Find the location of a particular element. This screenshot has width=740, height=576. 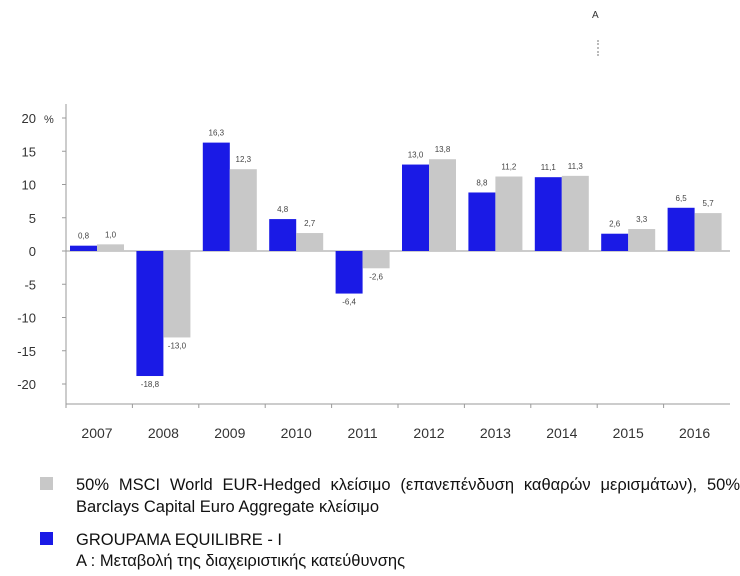

bar-fund-2012 is located at coordinates (415, 207).